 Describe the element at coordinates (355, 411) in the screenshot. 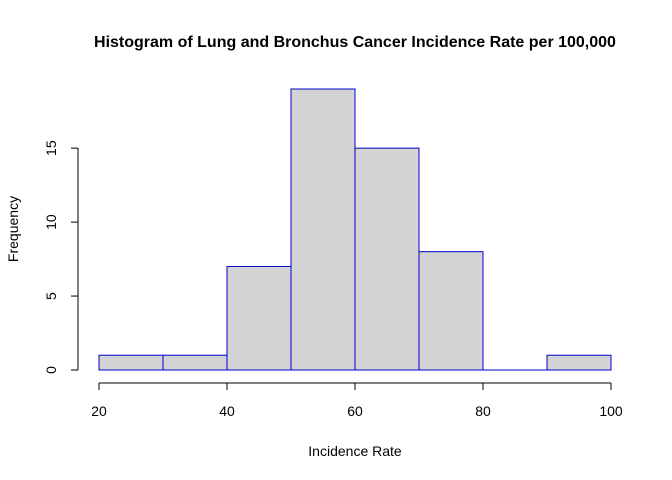

I see `x-tick-label: 60` at that location.